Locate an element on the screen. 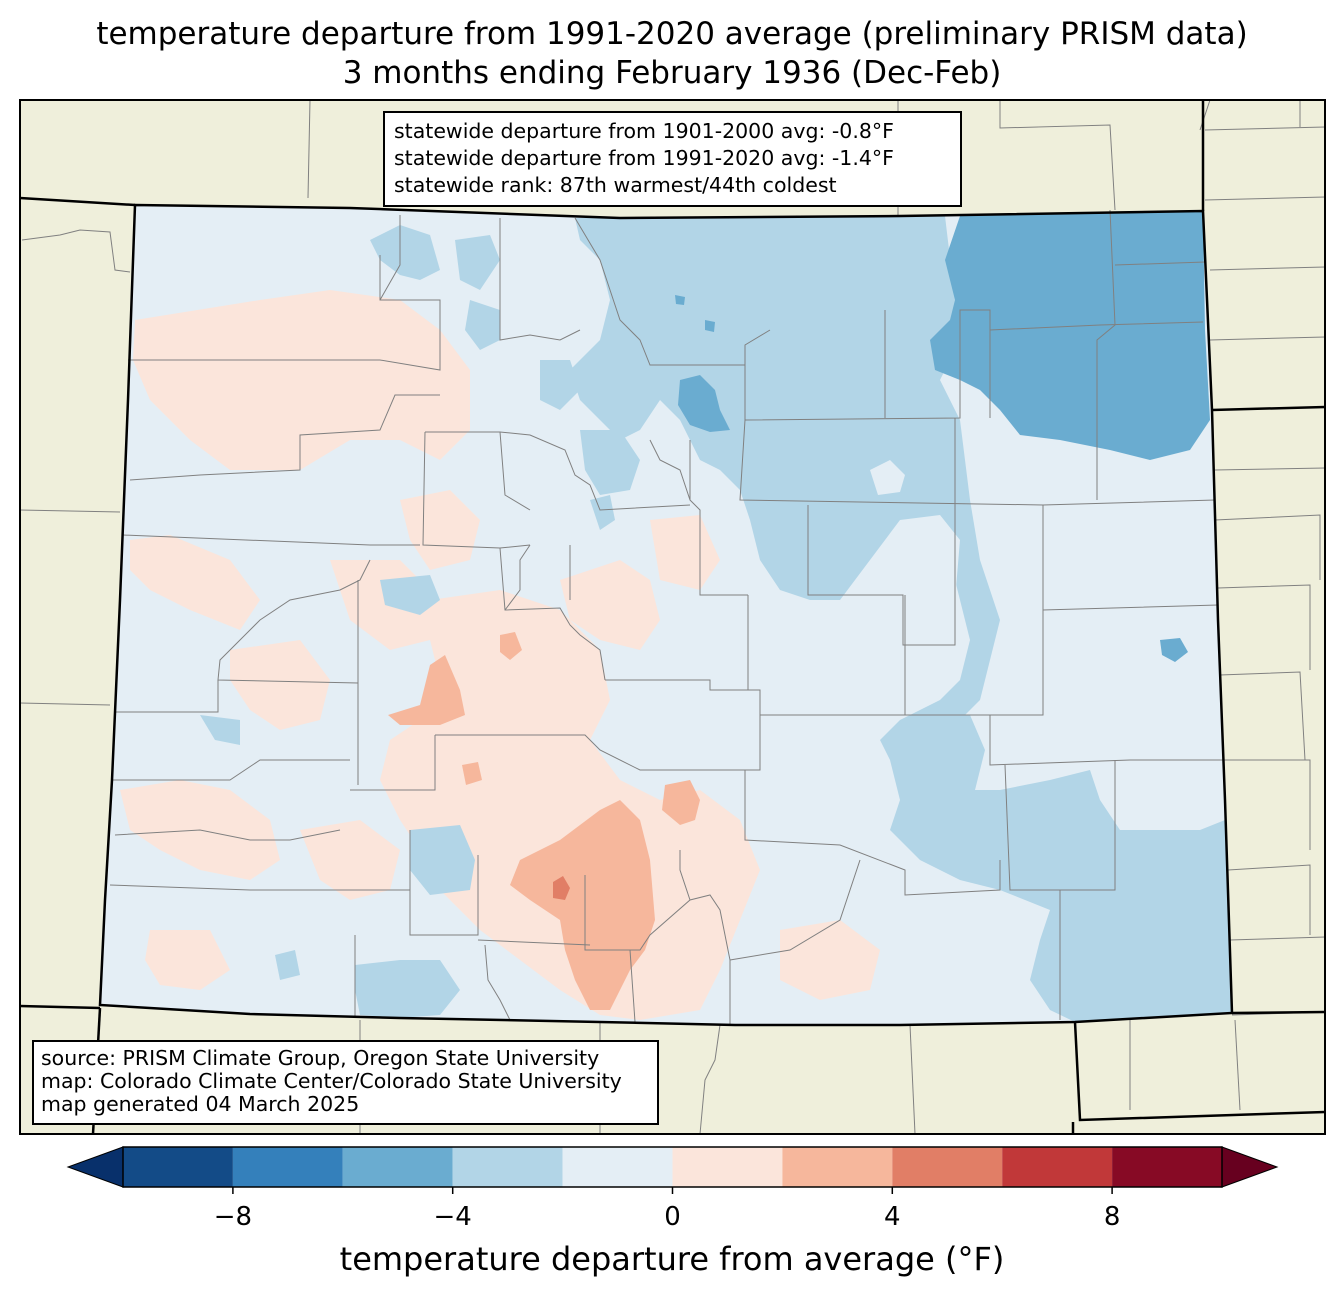 The image size is (1344, 1299). map-subtitle: 3 months ending February 1936 (Dec-Feb) is located at coordinates (672, 73).